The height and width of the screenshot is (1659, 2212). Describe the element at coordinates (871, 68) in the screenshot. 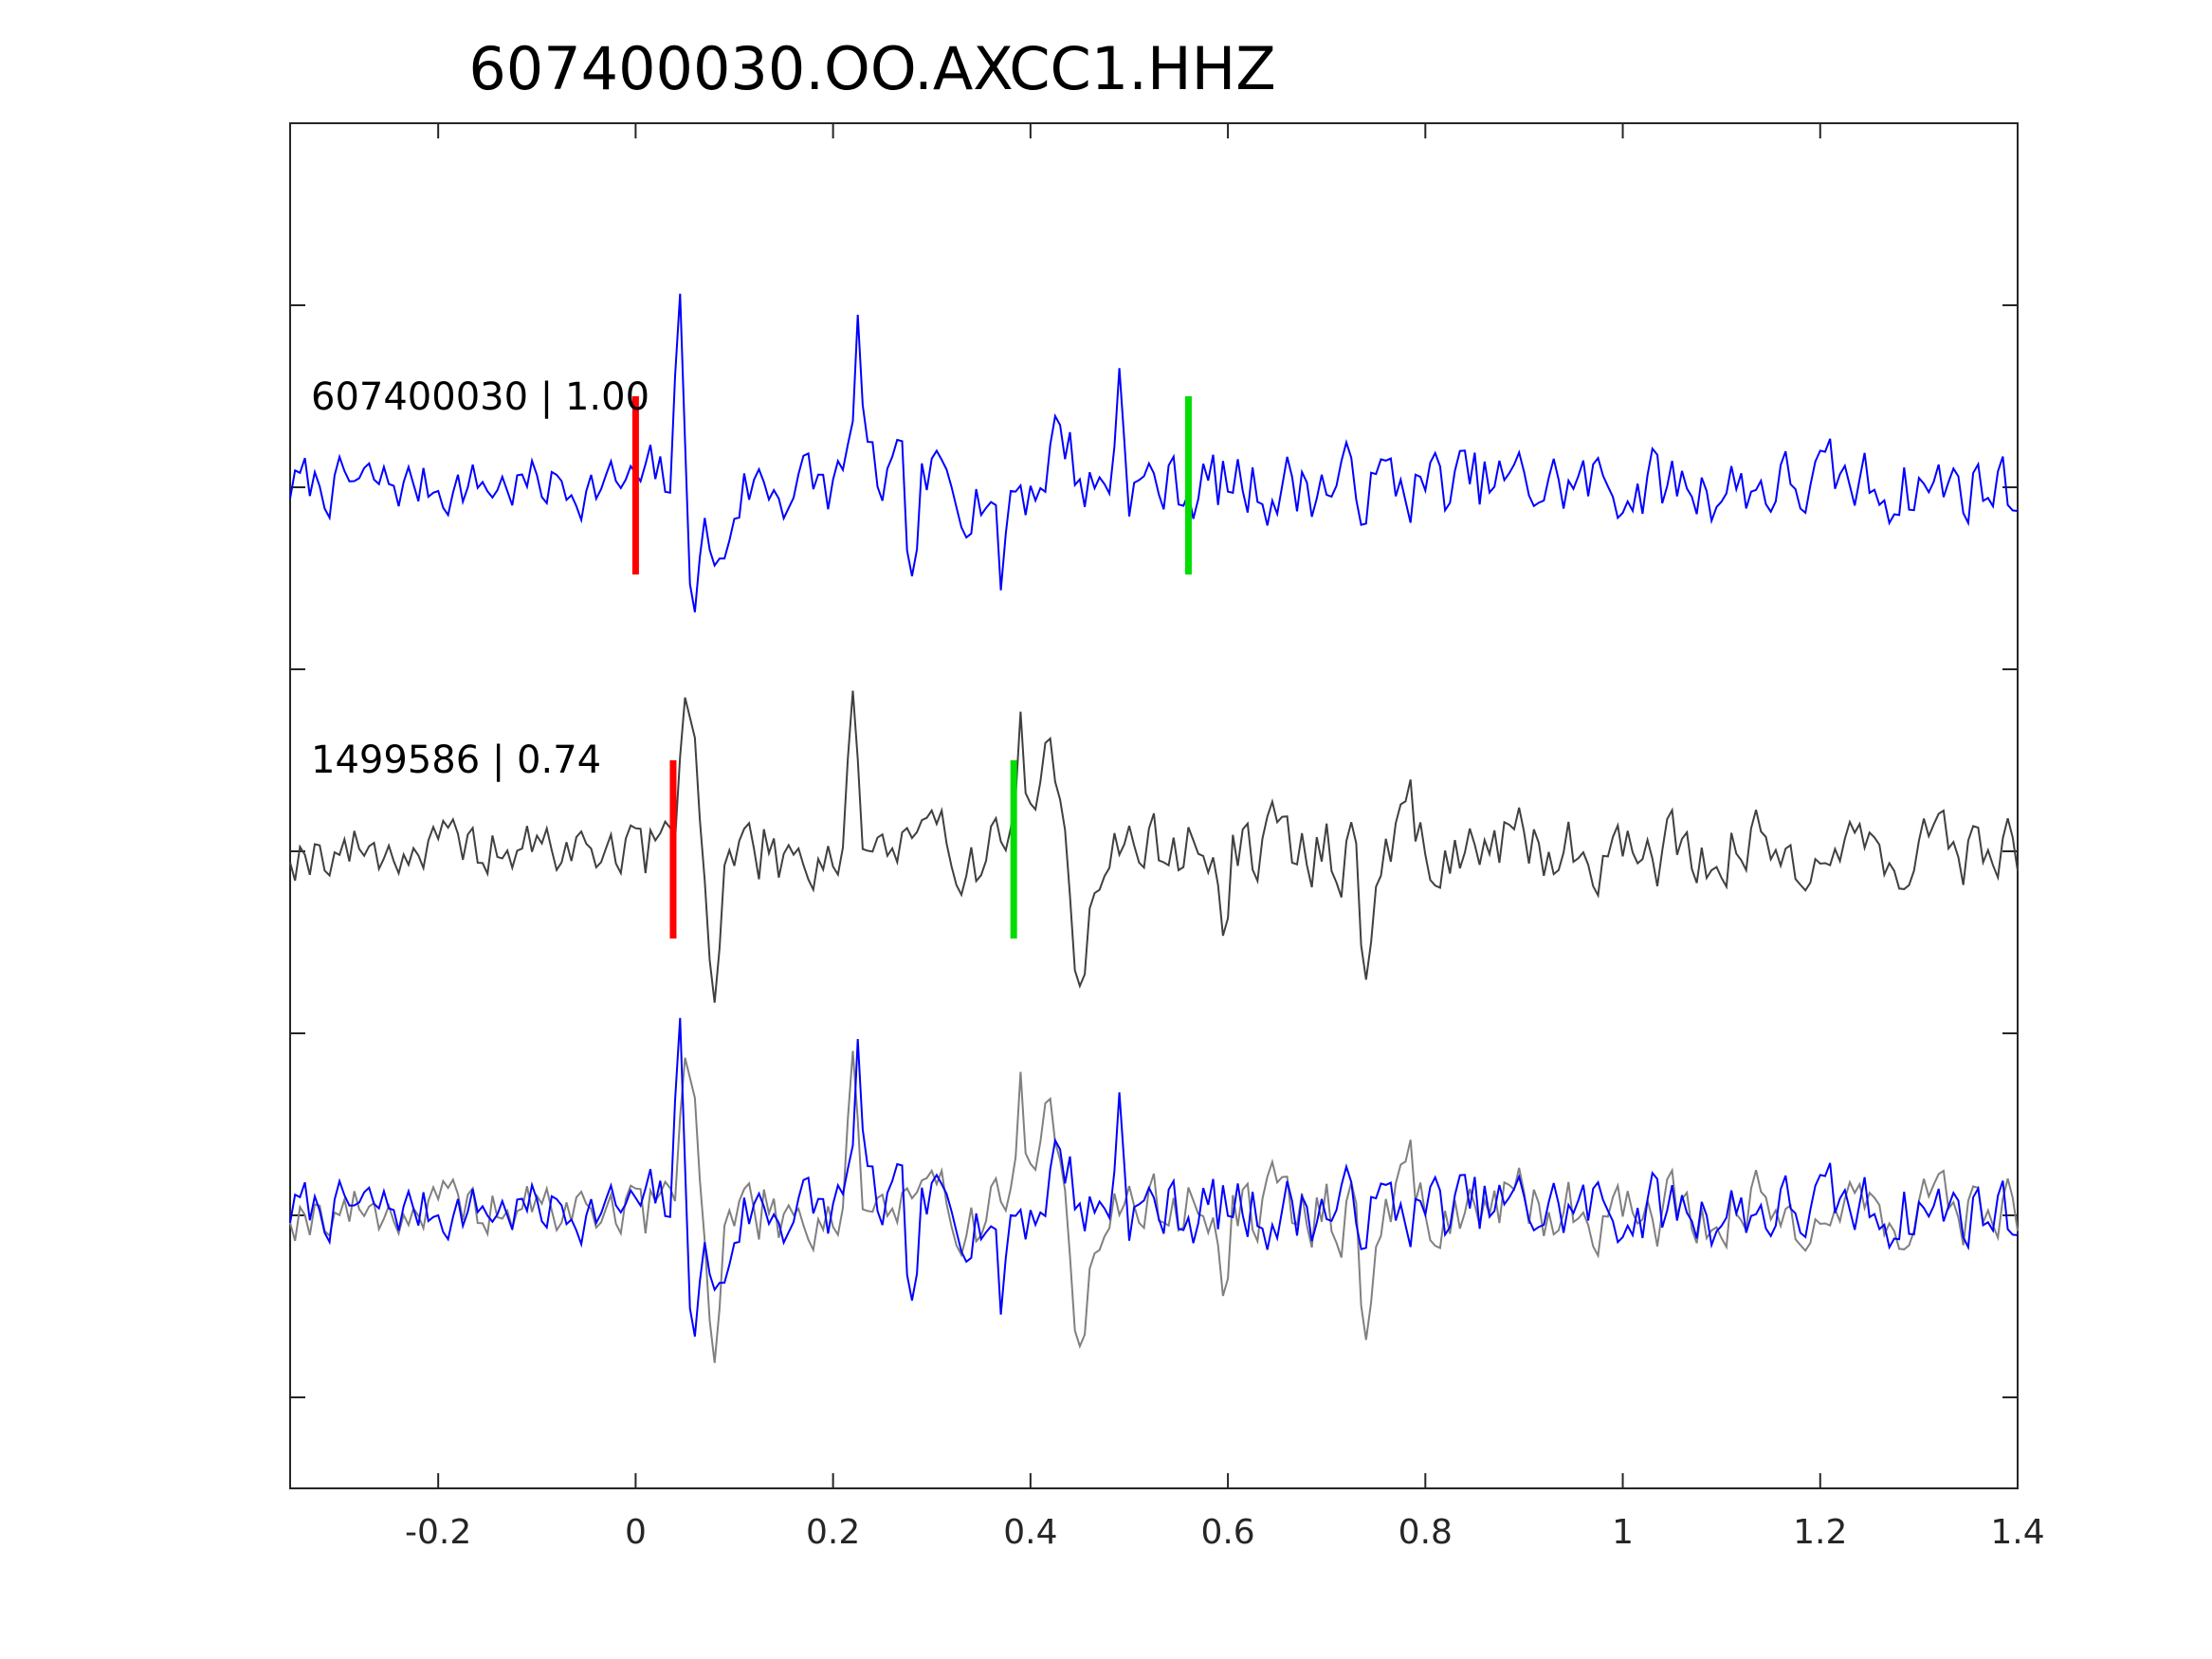

I see `chart-title: 607400030.OO.AXCC1.HHZ` at that location.